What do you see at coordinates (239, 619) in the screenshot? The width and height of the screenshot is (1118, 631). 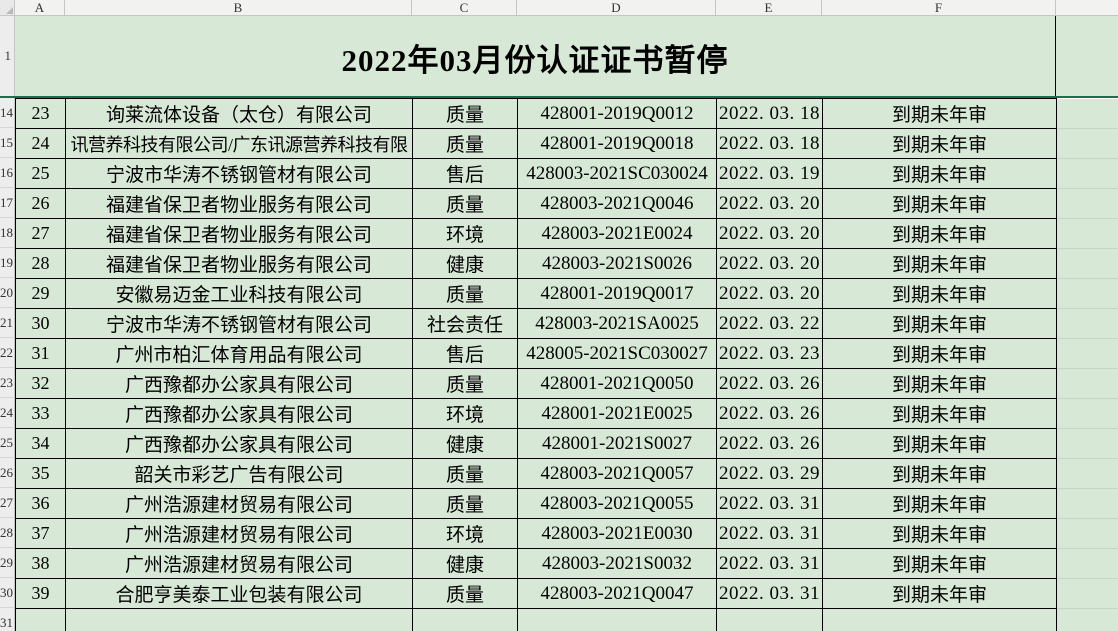 I see `cell-company-name` at bounding box center [239, 619].